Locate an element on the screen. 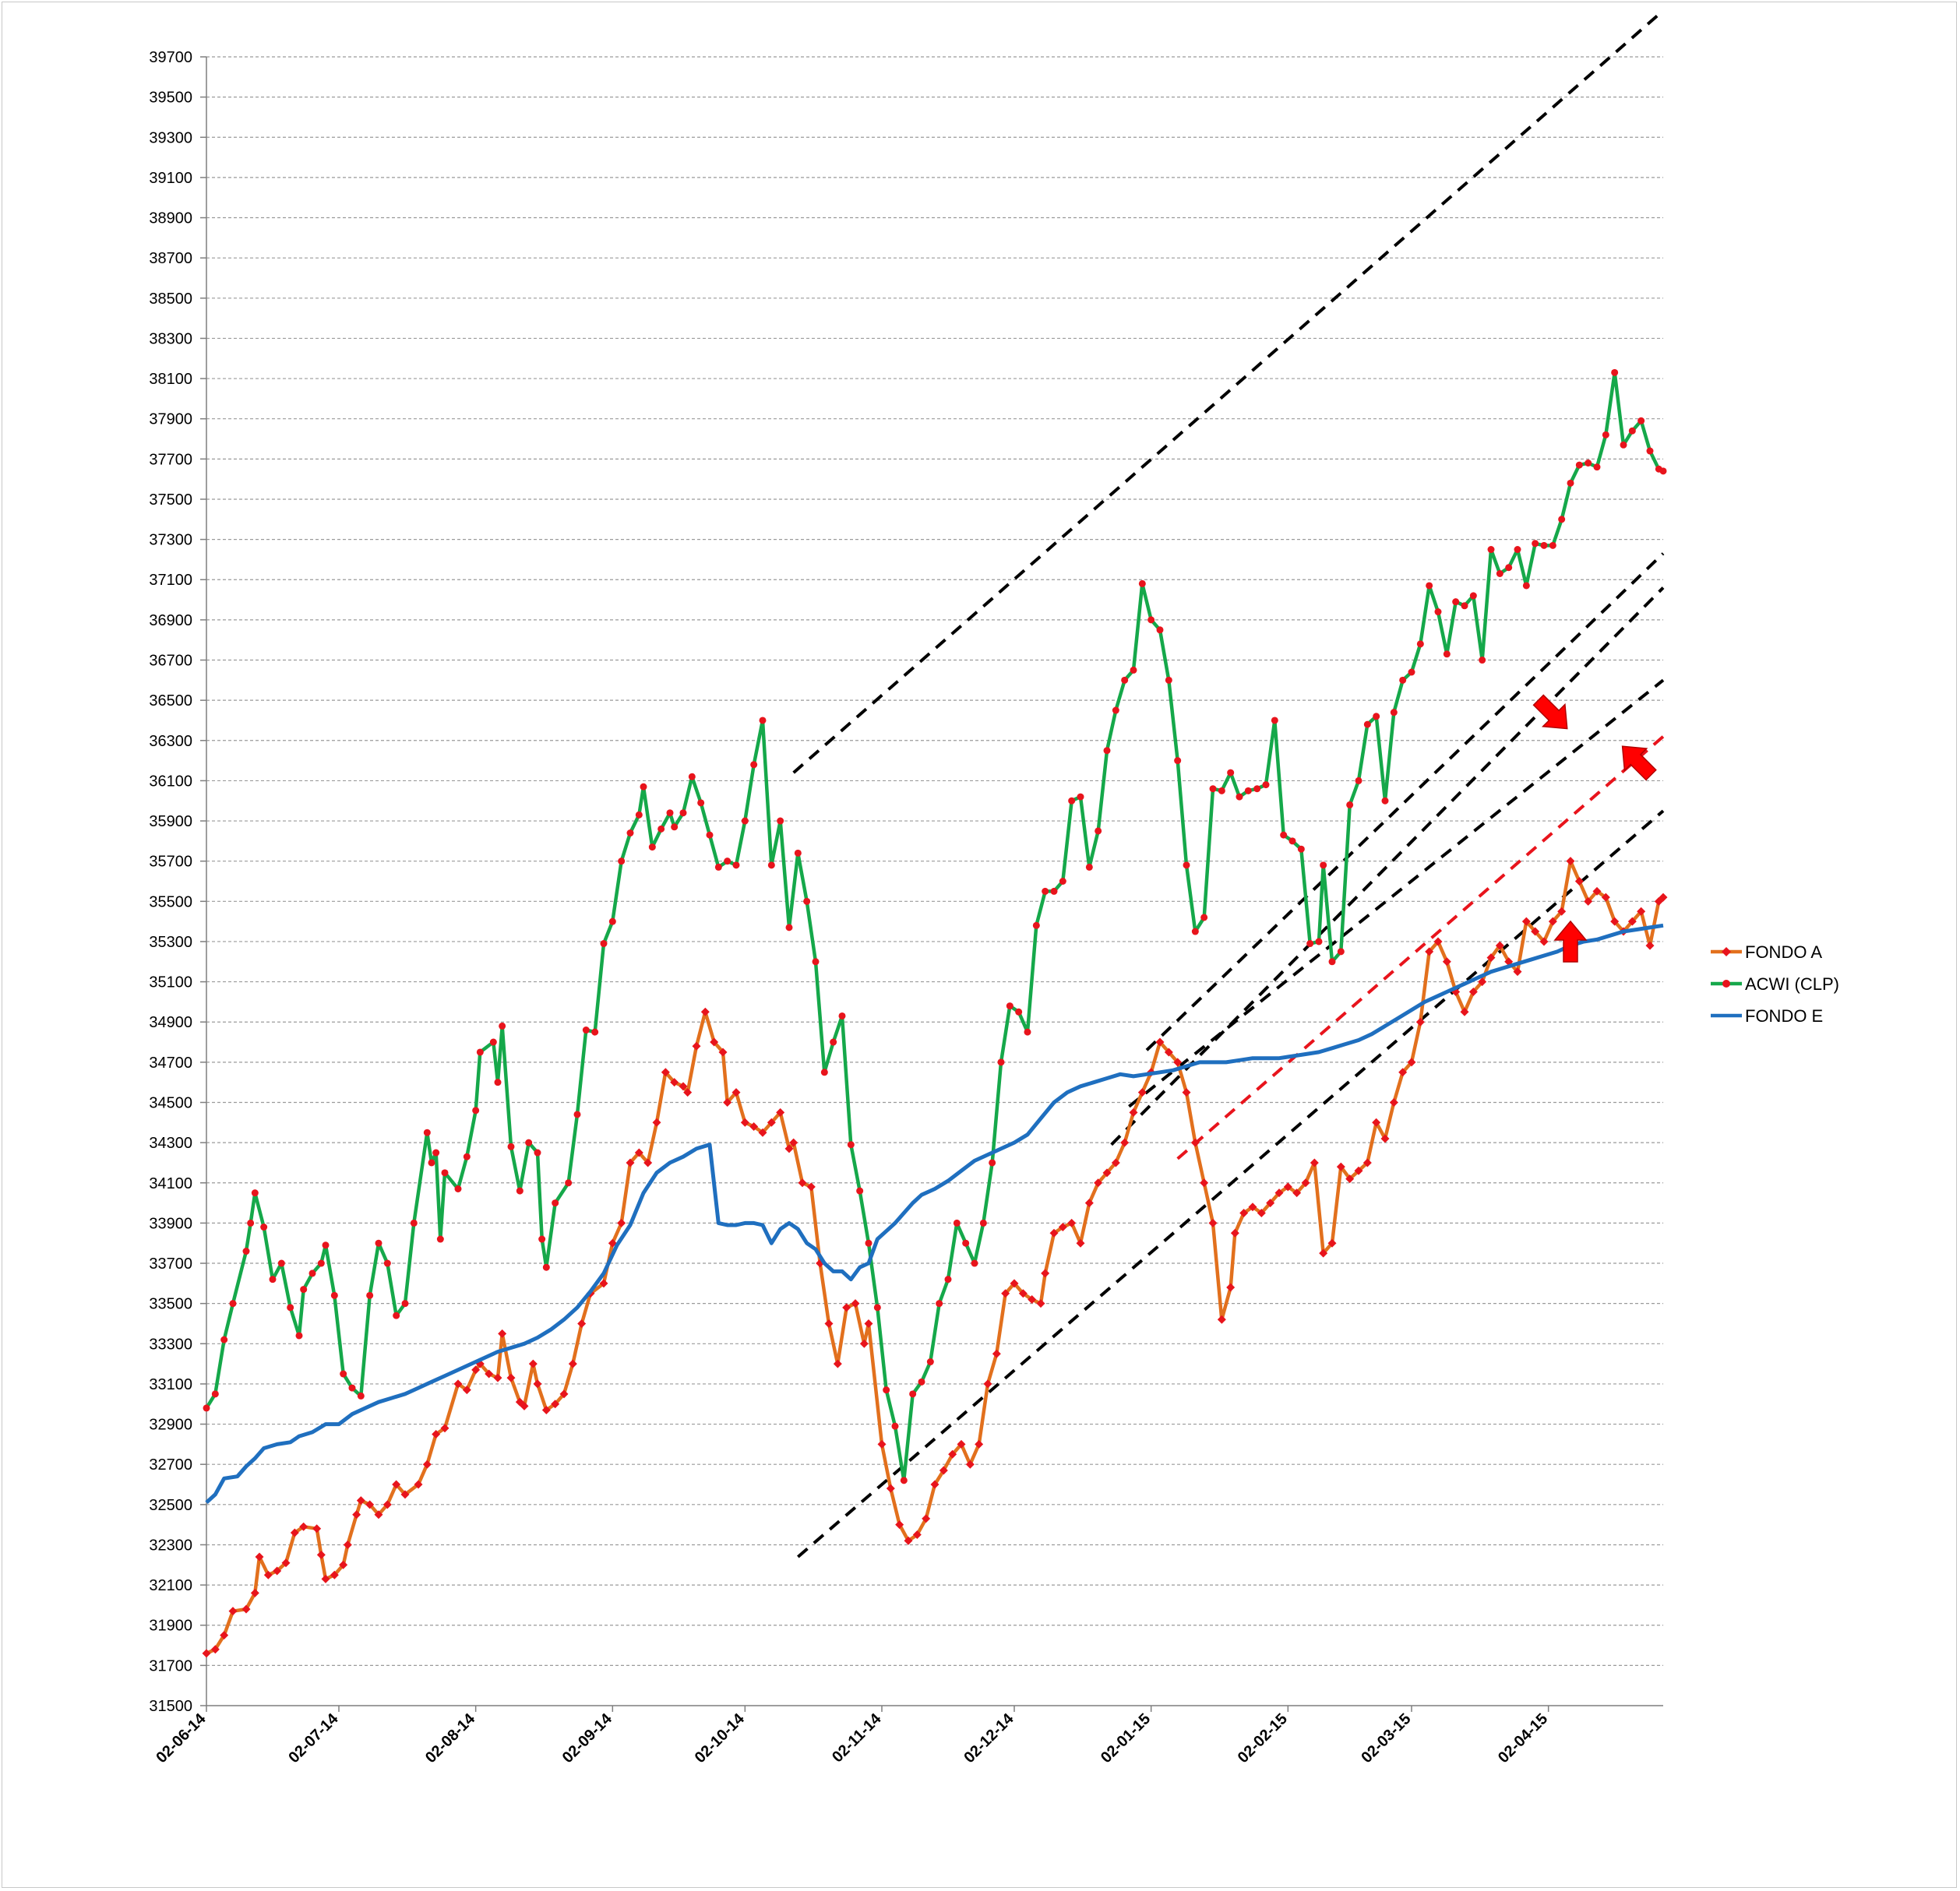 The width and height of the screenshot is (1960, 1891). y-tick-label: 35100 is located at coordinates (171, 983).